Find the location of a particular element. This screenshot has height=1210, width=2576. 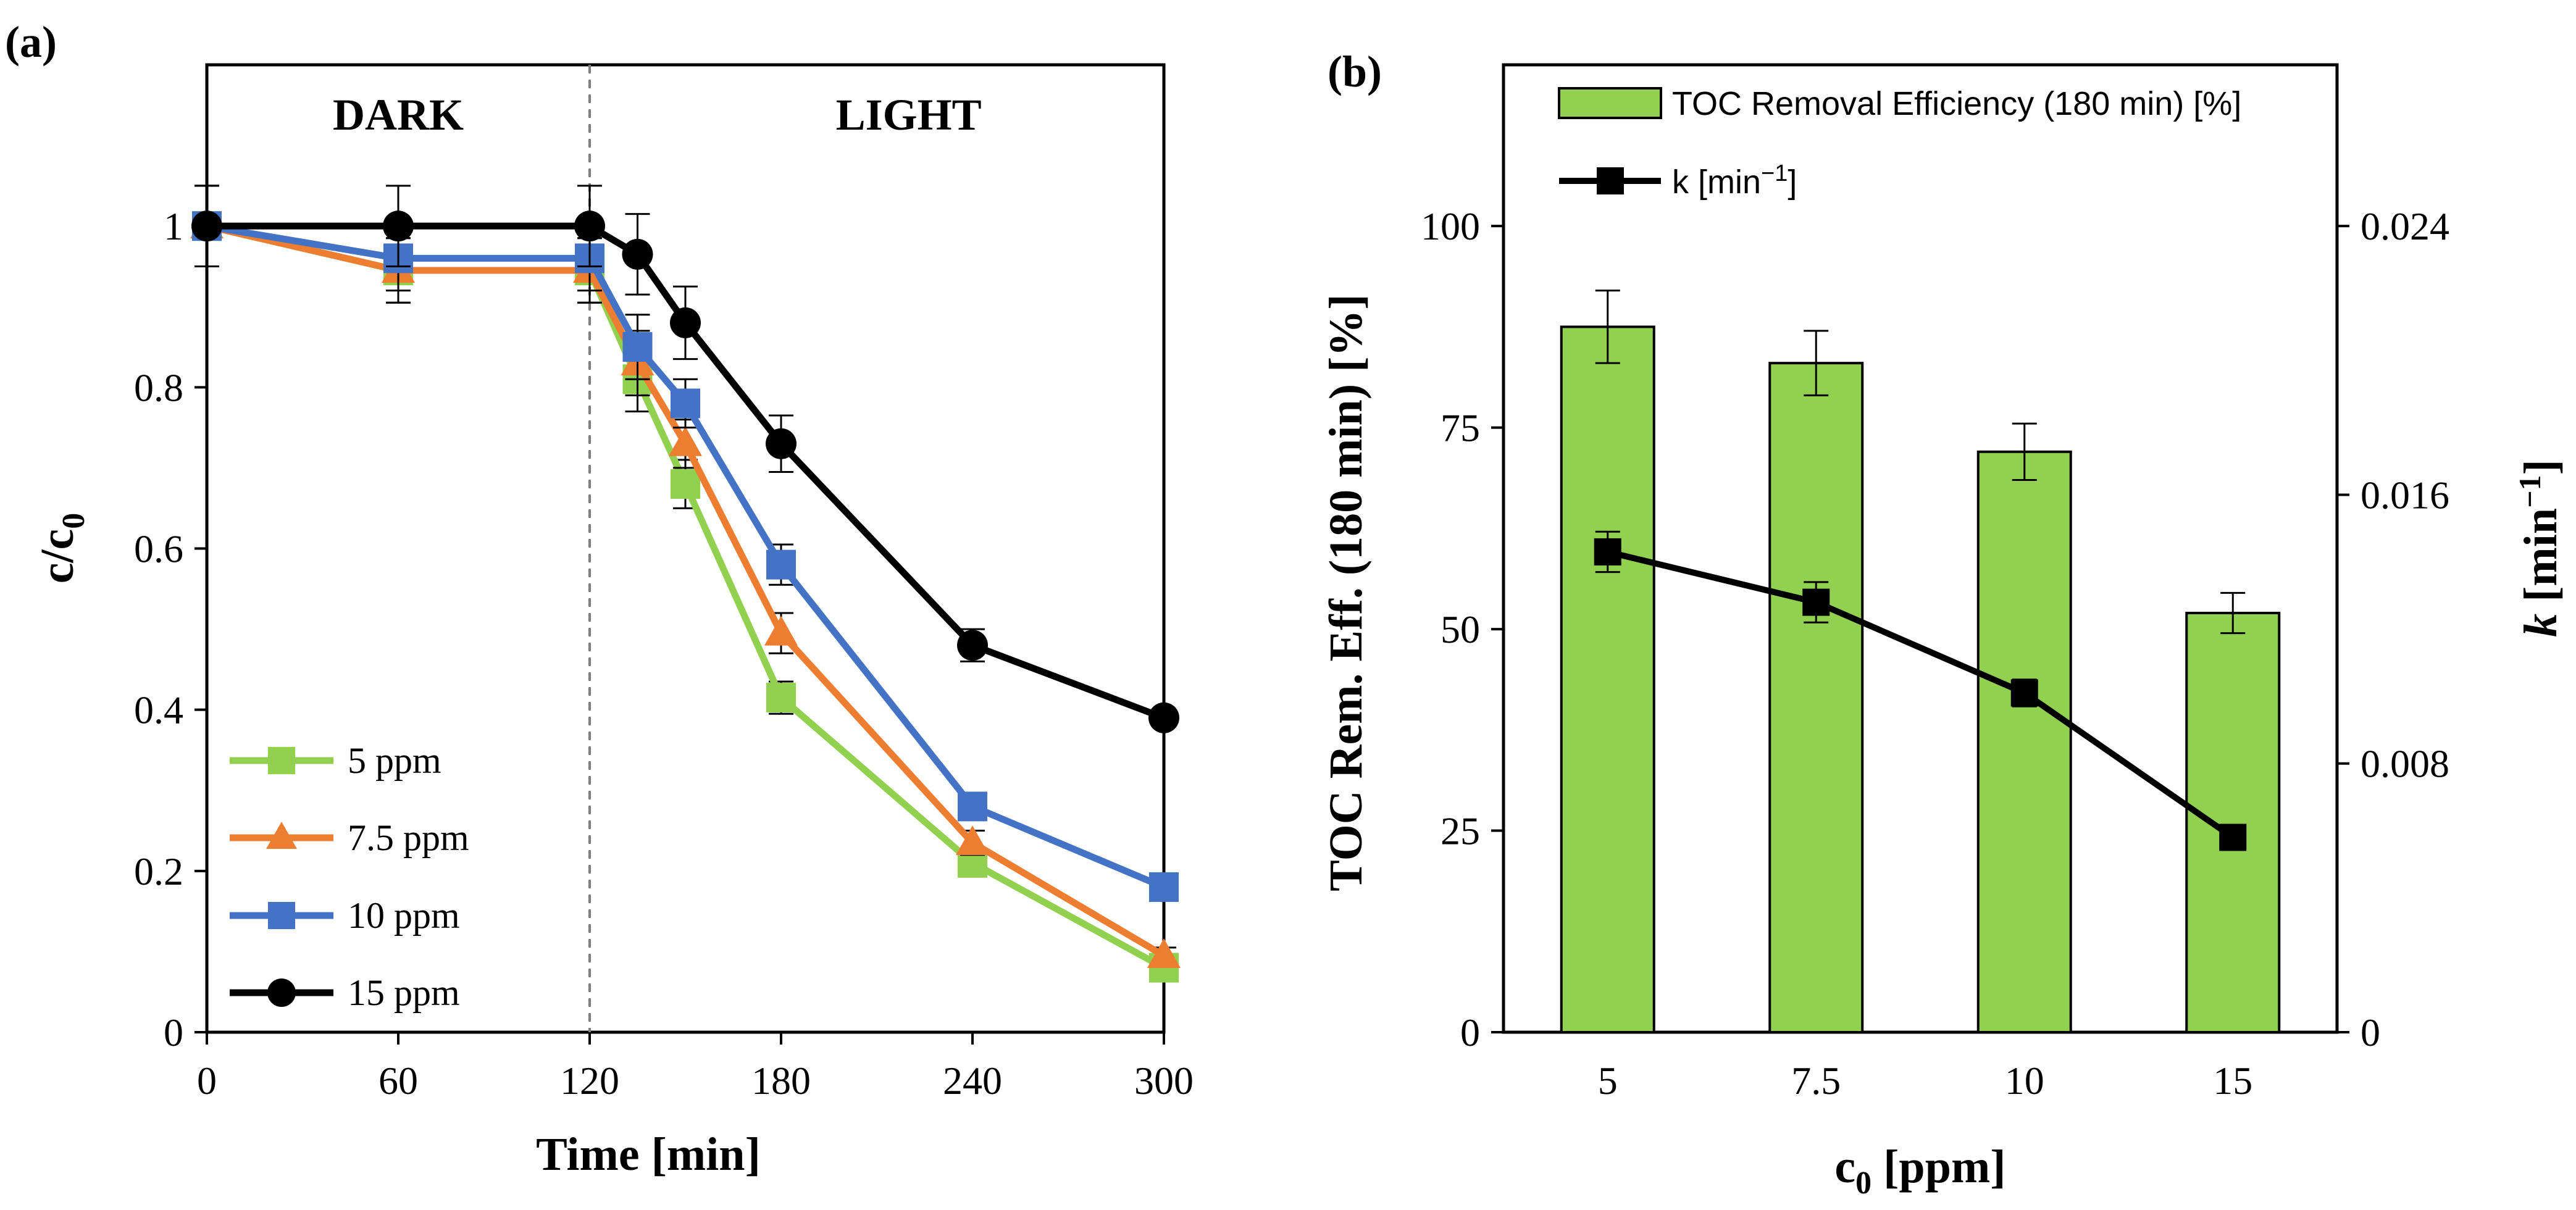

y-axis-ticks-a: 0 0.2 0.4 0.6 0.8 1 is located at coordinates (171, 629).